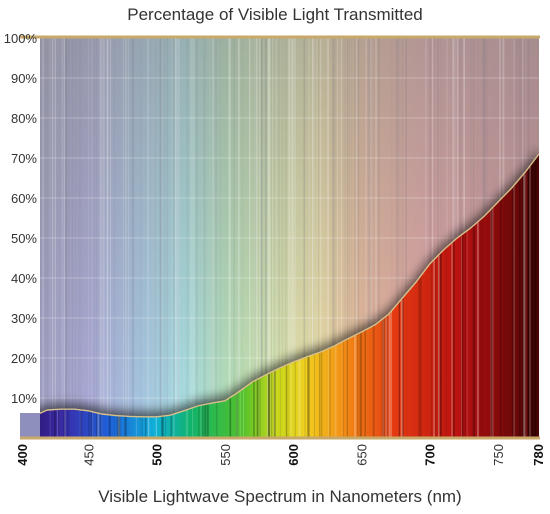 This screenshot has height=514, width=550. I want to click on y-tick-label: 100%, so click(21, 38).